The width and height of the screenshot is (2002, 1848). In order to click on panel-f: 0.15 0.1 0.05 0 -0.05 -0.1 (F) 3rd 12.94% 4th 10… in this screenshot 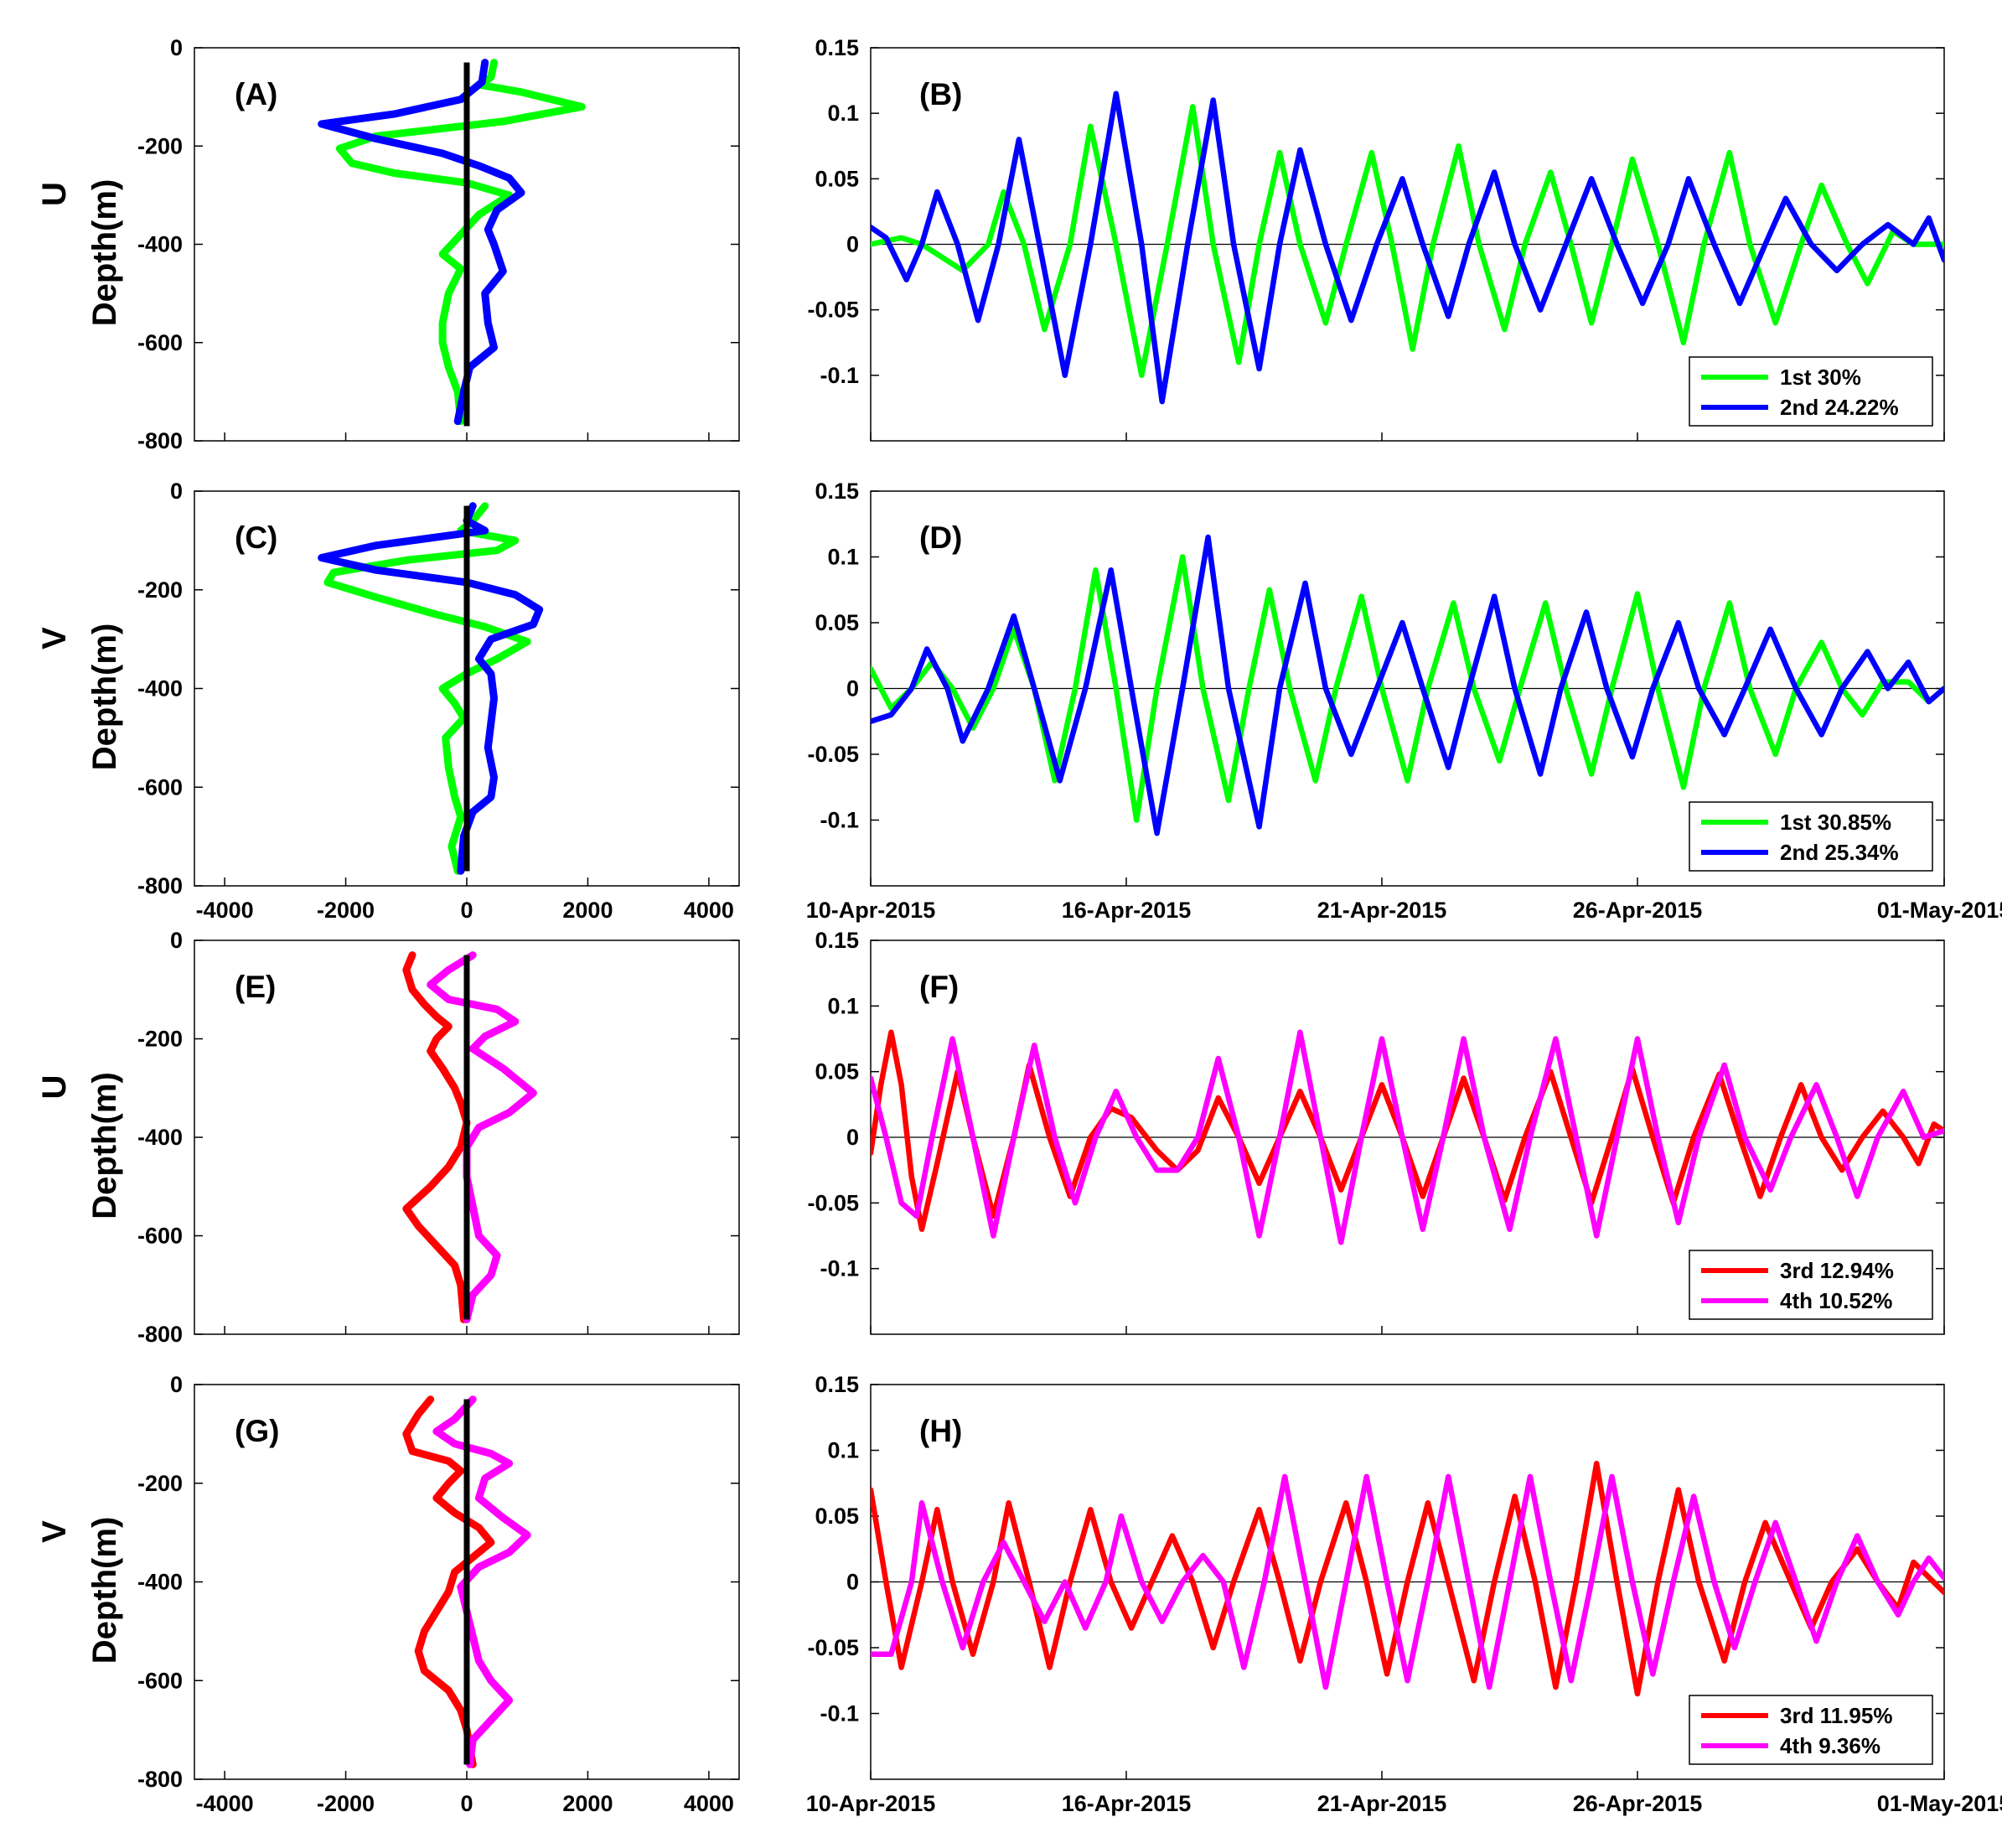, I will do `click(1376, 1131)`.